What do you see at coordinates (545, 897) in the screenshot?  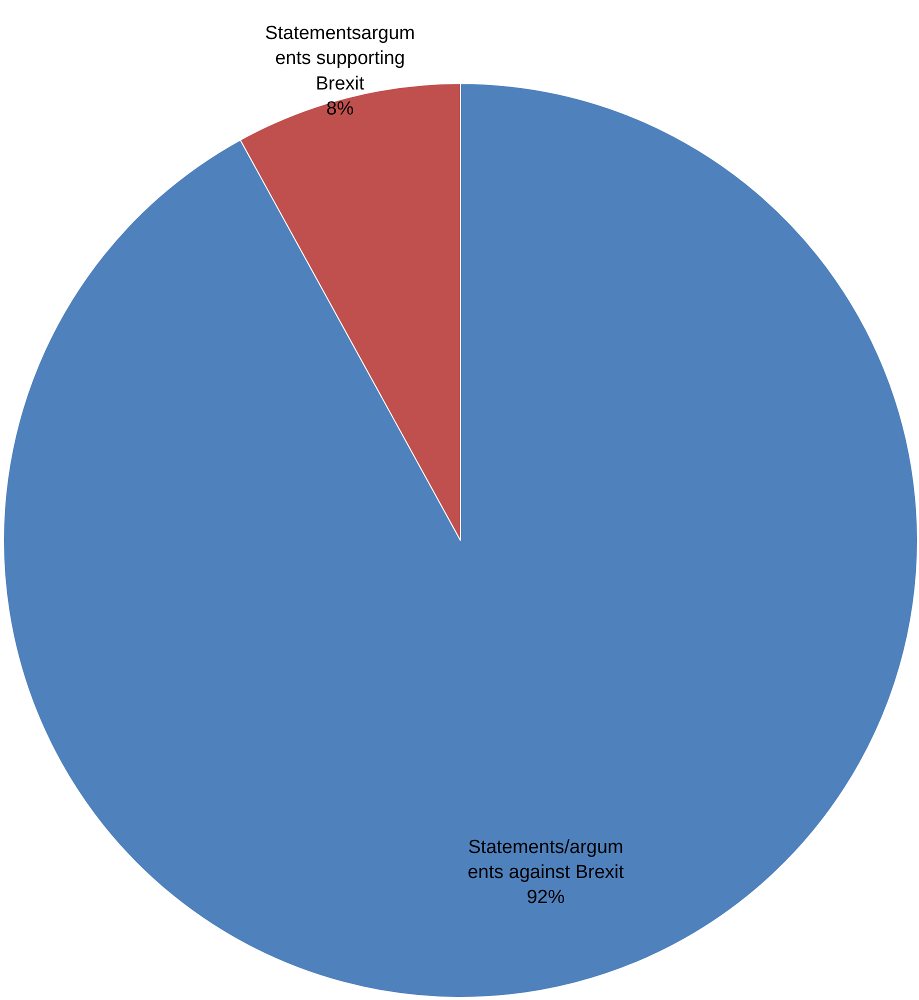 I see `data-label: 92%` at bounding box center [545, 897].